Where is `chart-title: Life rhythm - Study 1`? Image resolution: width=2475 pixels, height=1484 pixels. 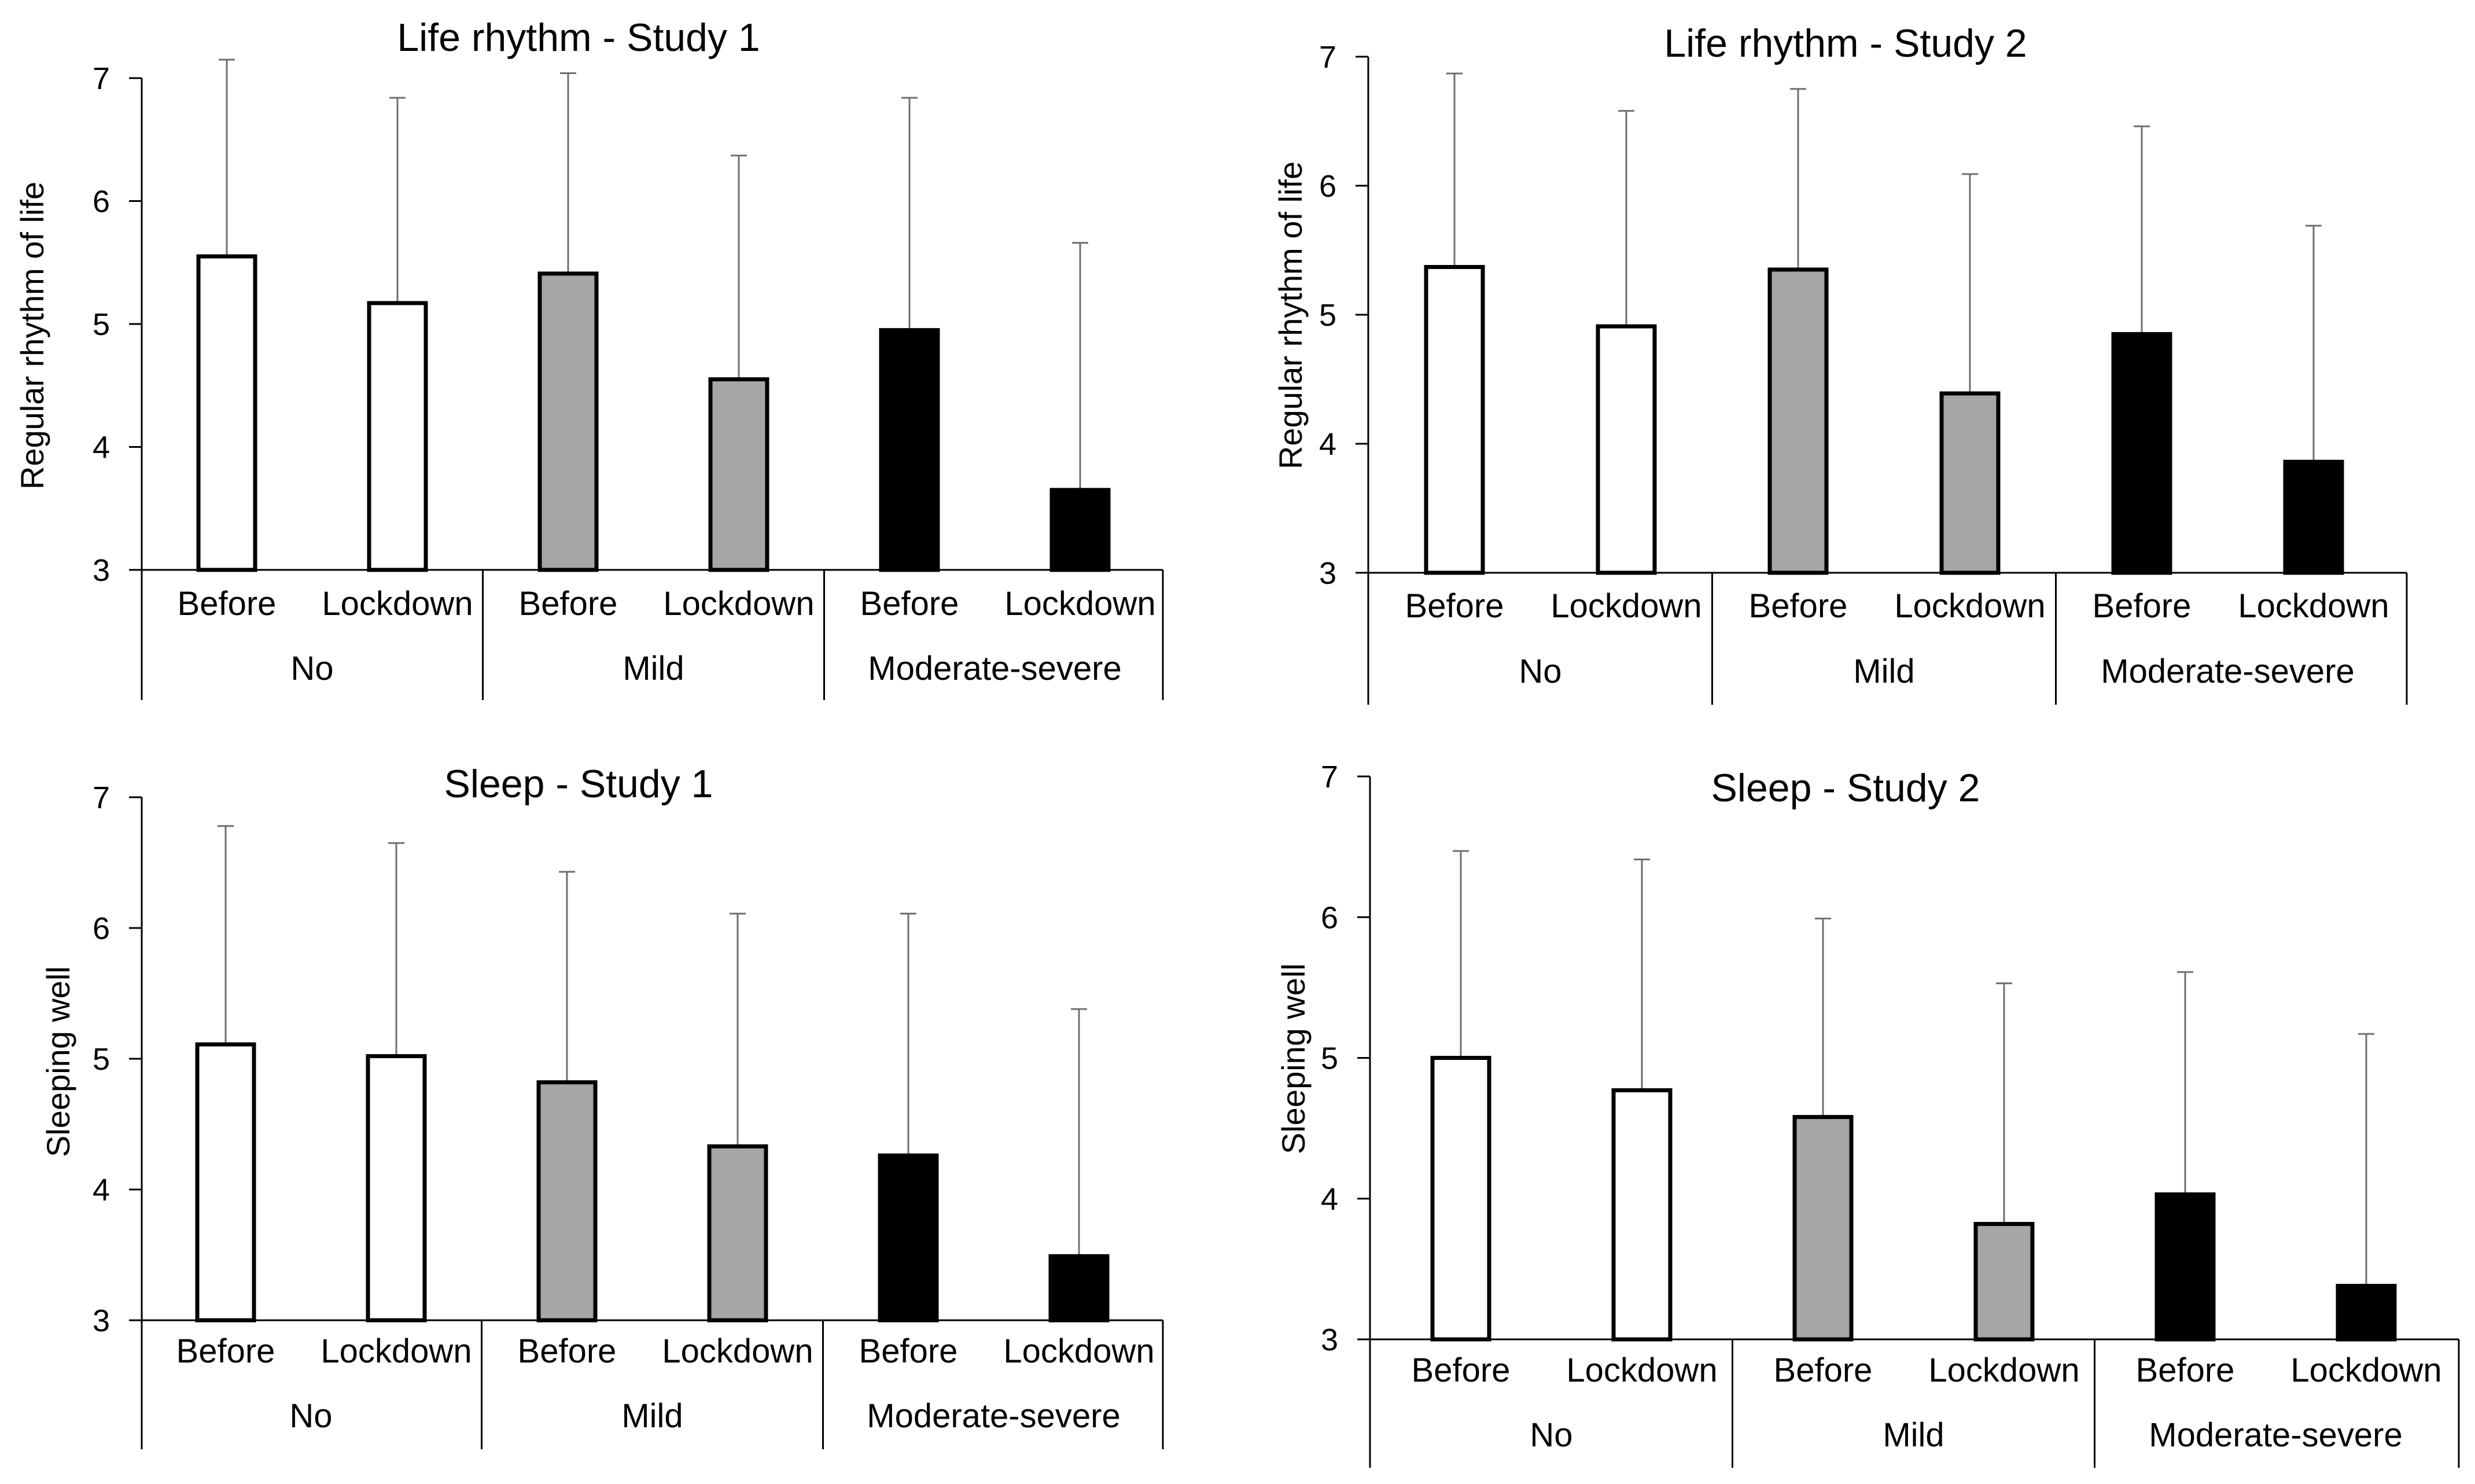 chart-title: Life rhythm - Study 1 is located at coordinates (578, 38).